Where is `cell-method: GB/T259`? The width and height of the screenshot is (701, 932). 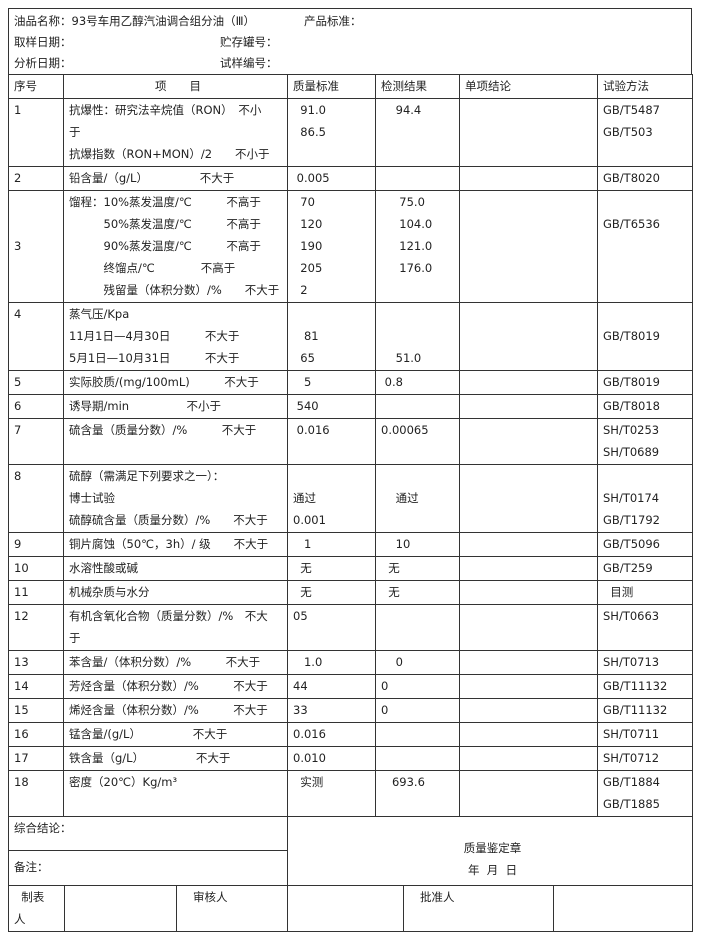 cell-method: GB/T259 is located at coordinates (645, 568).